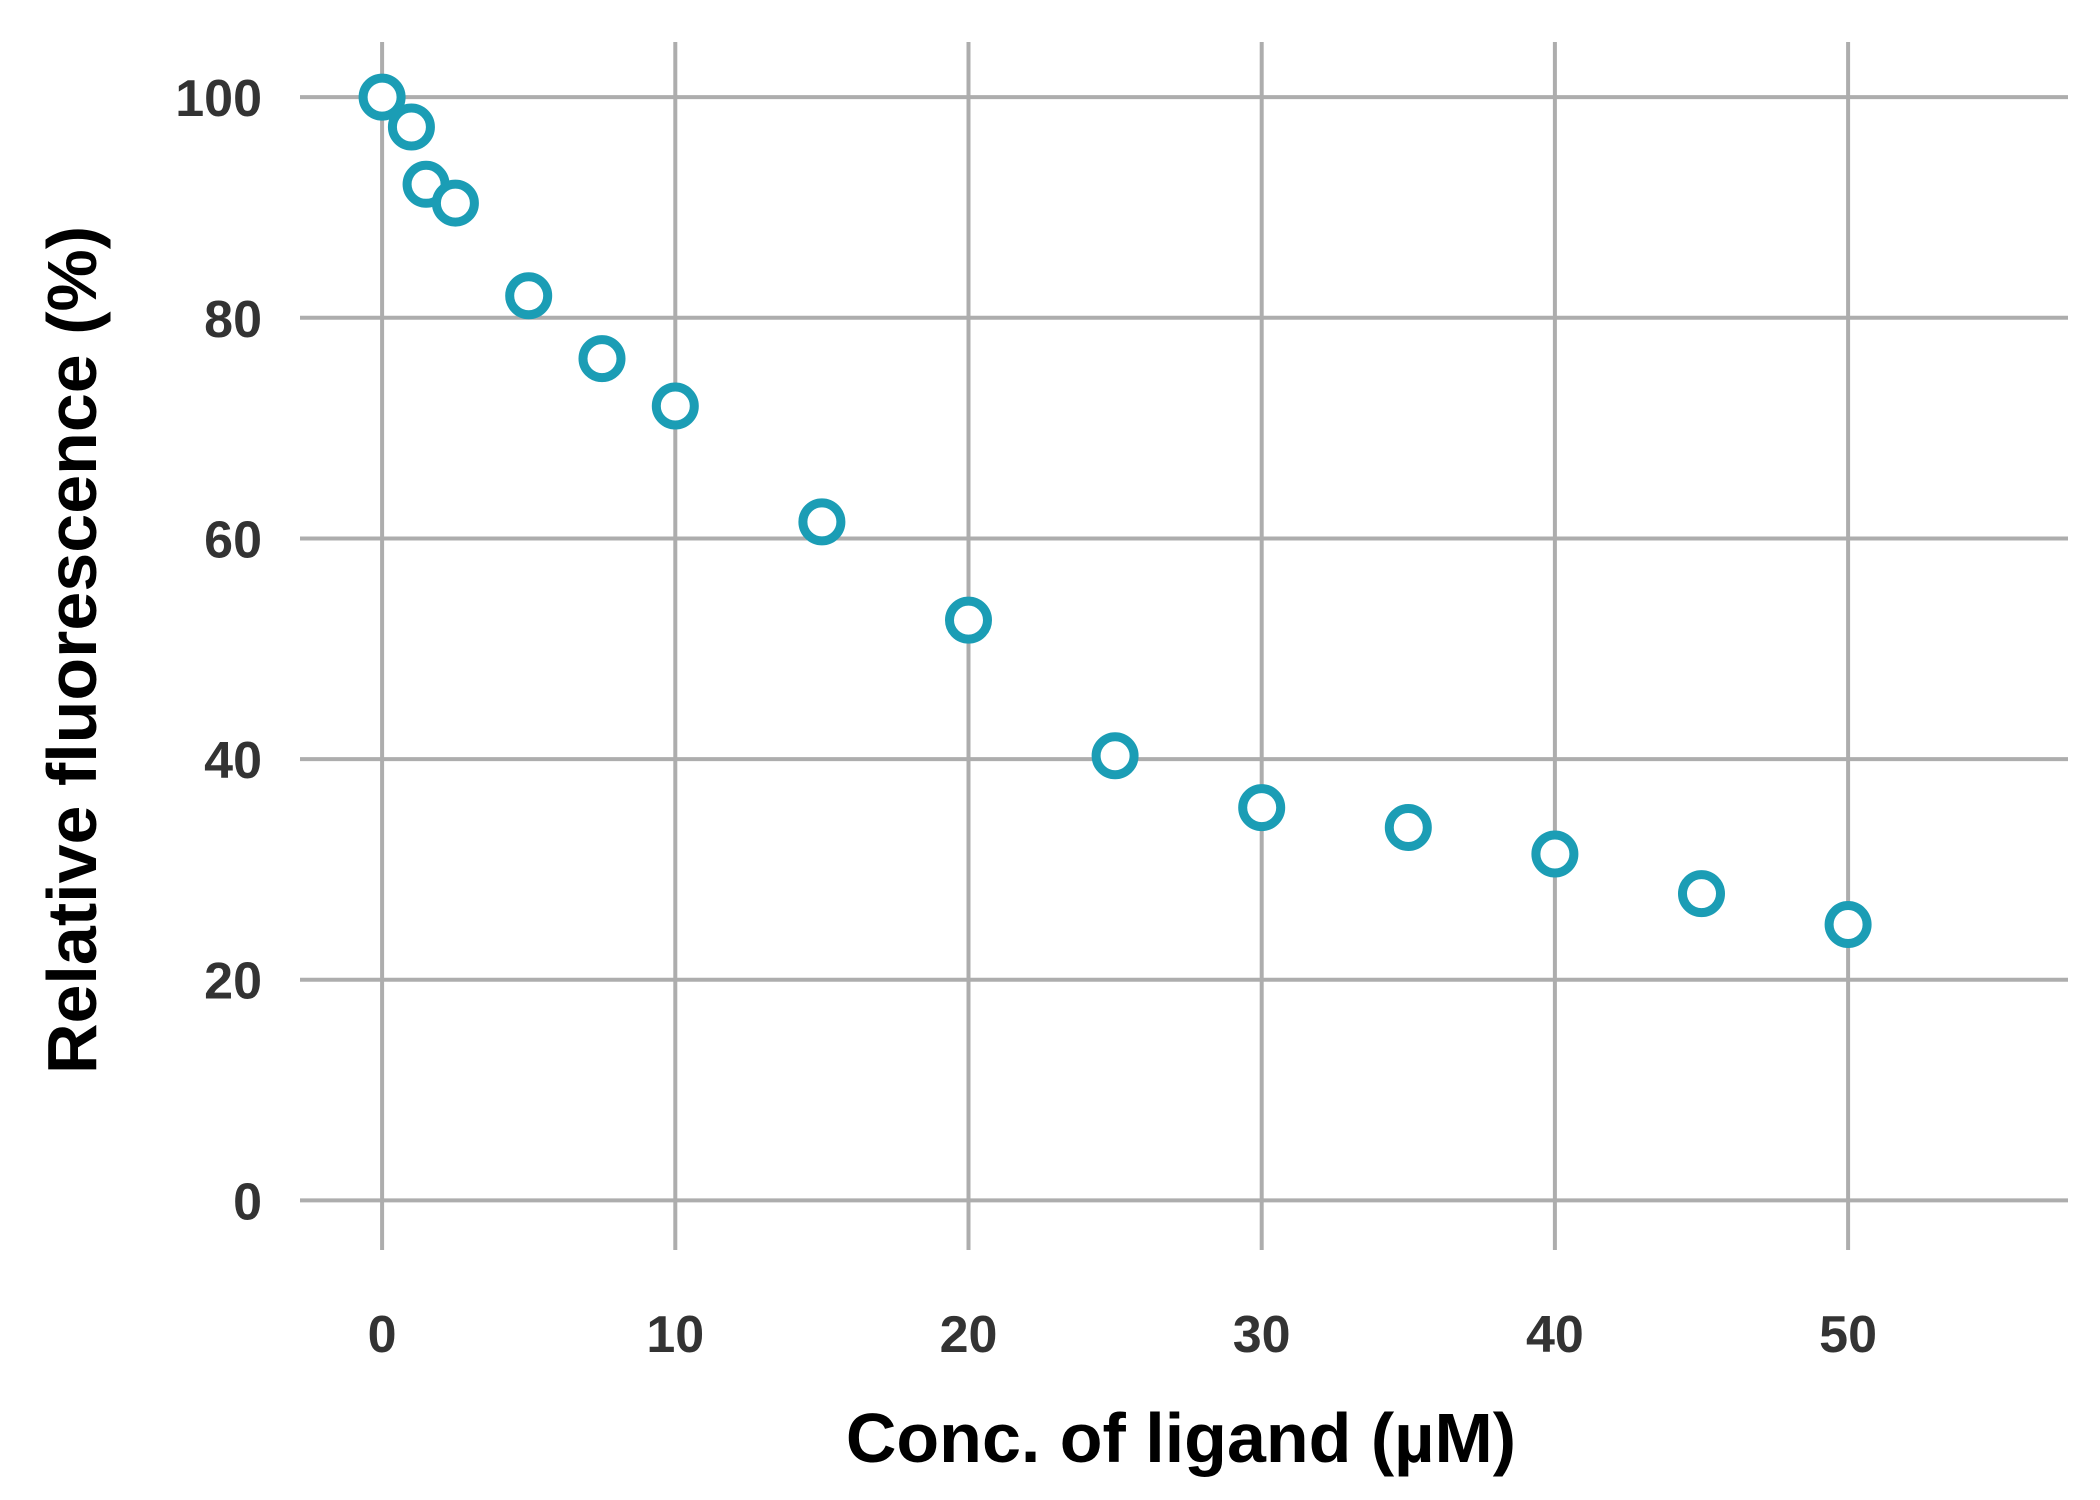 This screenshot has height=1500, width=2100. I want to click on y-tick-label: 60, so click(233, 540).